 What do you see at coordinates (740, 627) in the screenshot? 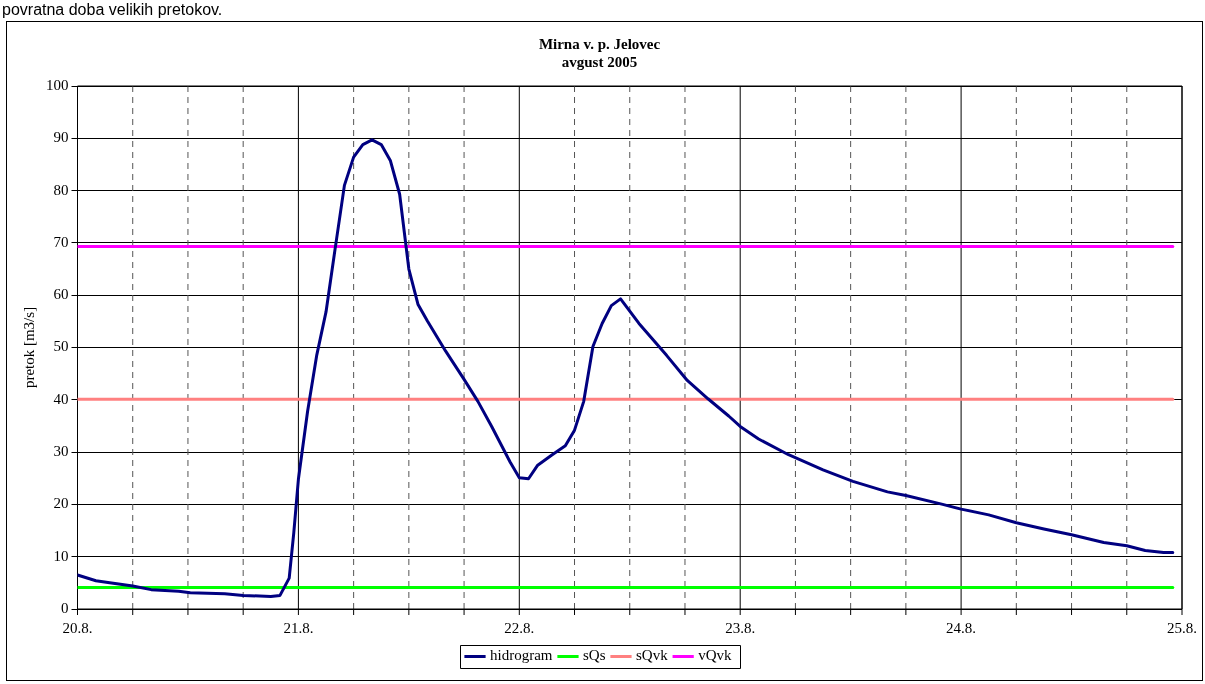
I see `x-tick-label: 23.8.` at bounding box center [740, 627].